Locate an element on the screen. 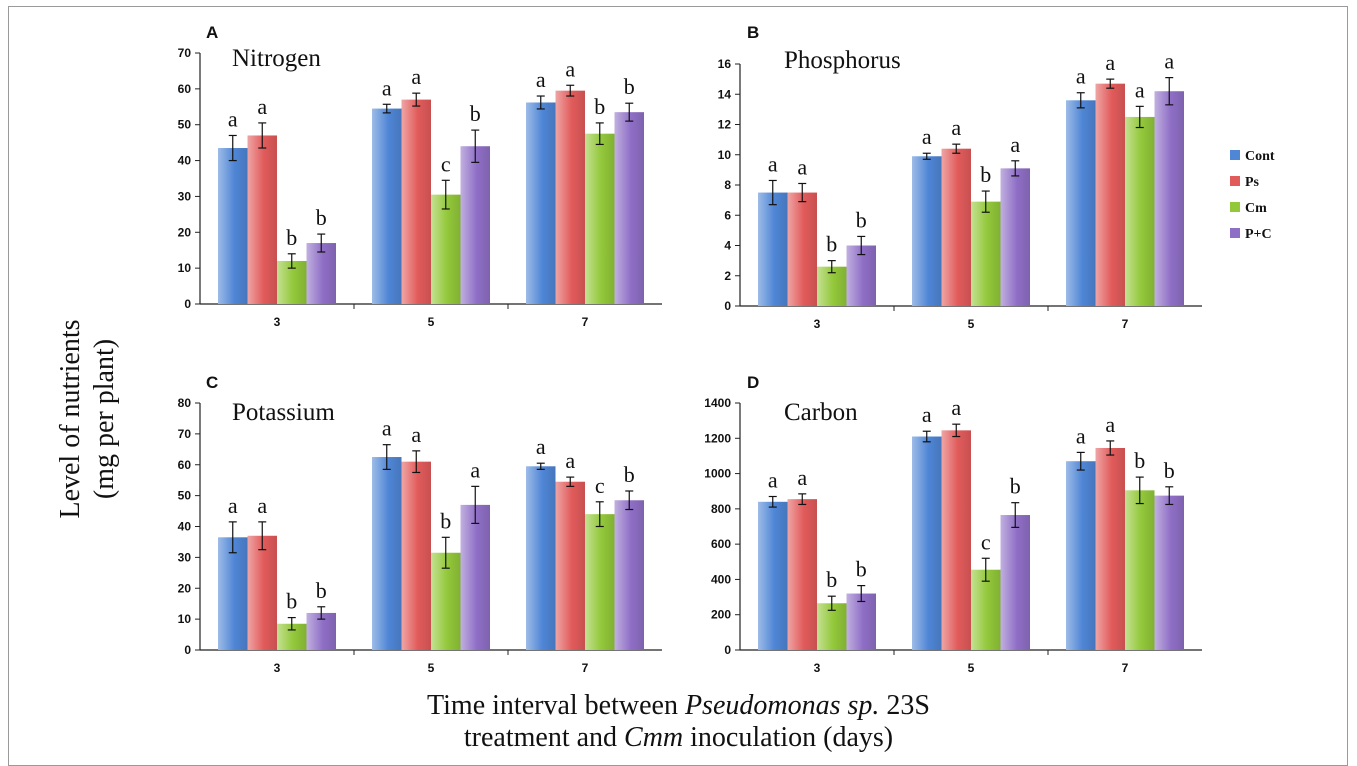  x-axis-label-line1-italic: Pseudomonas sp. is located at coordinates (782, 705).